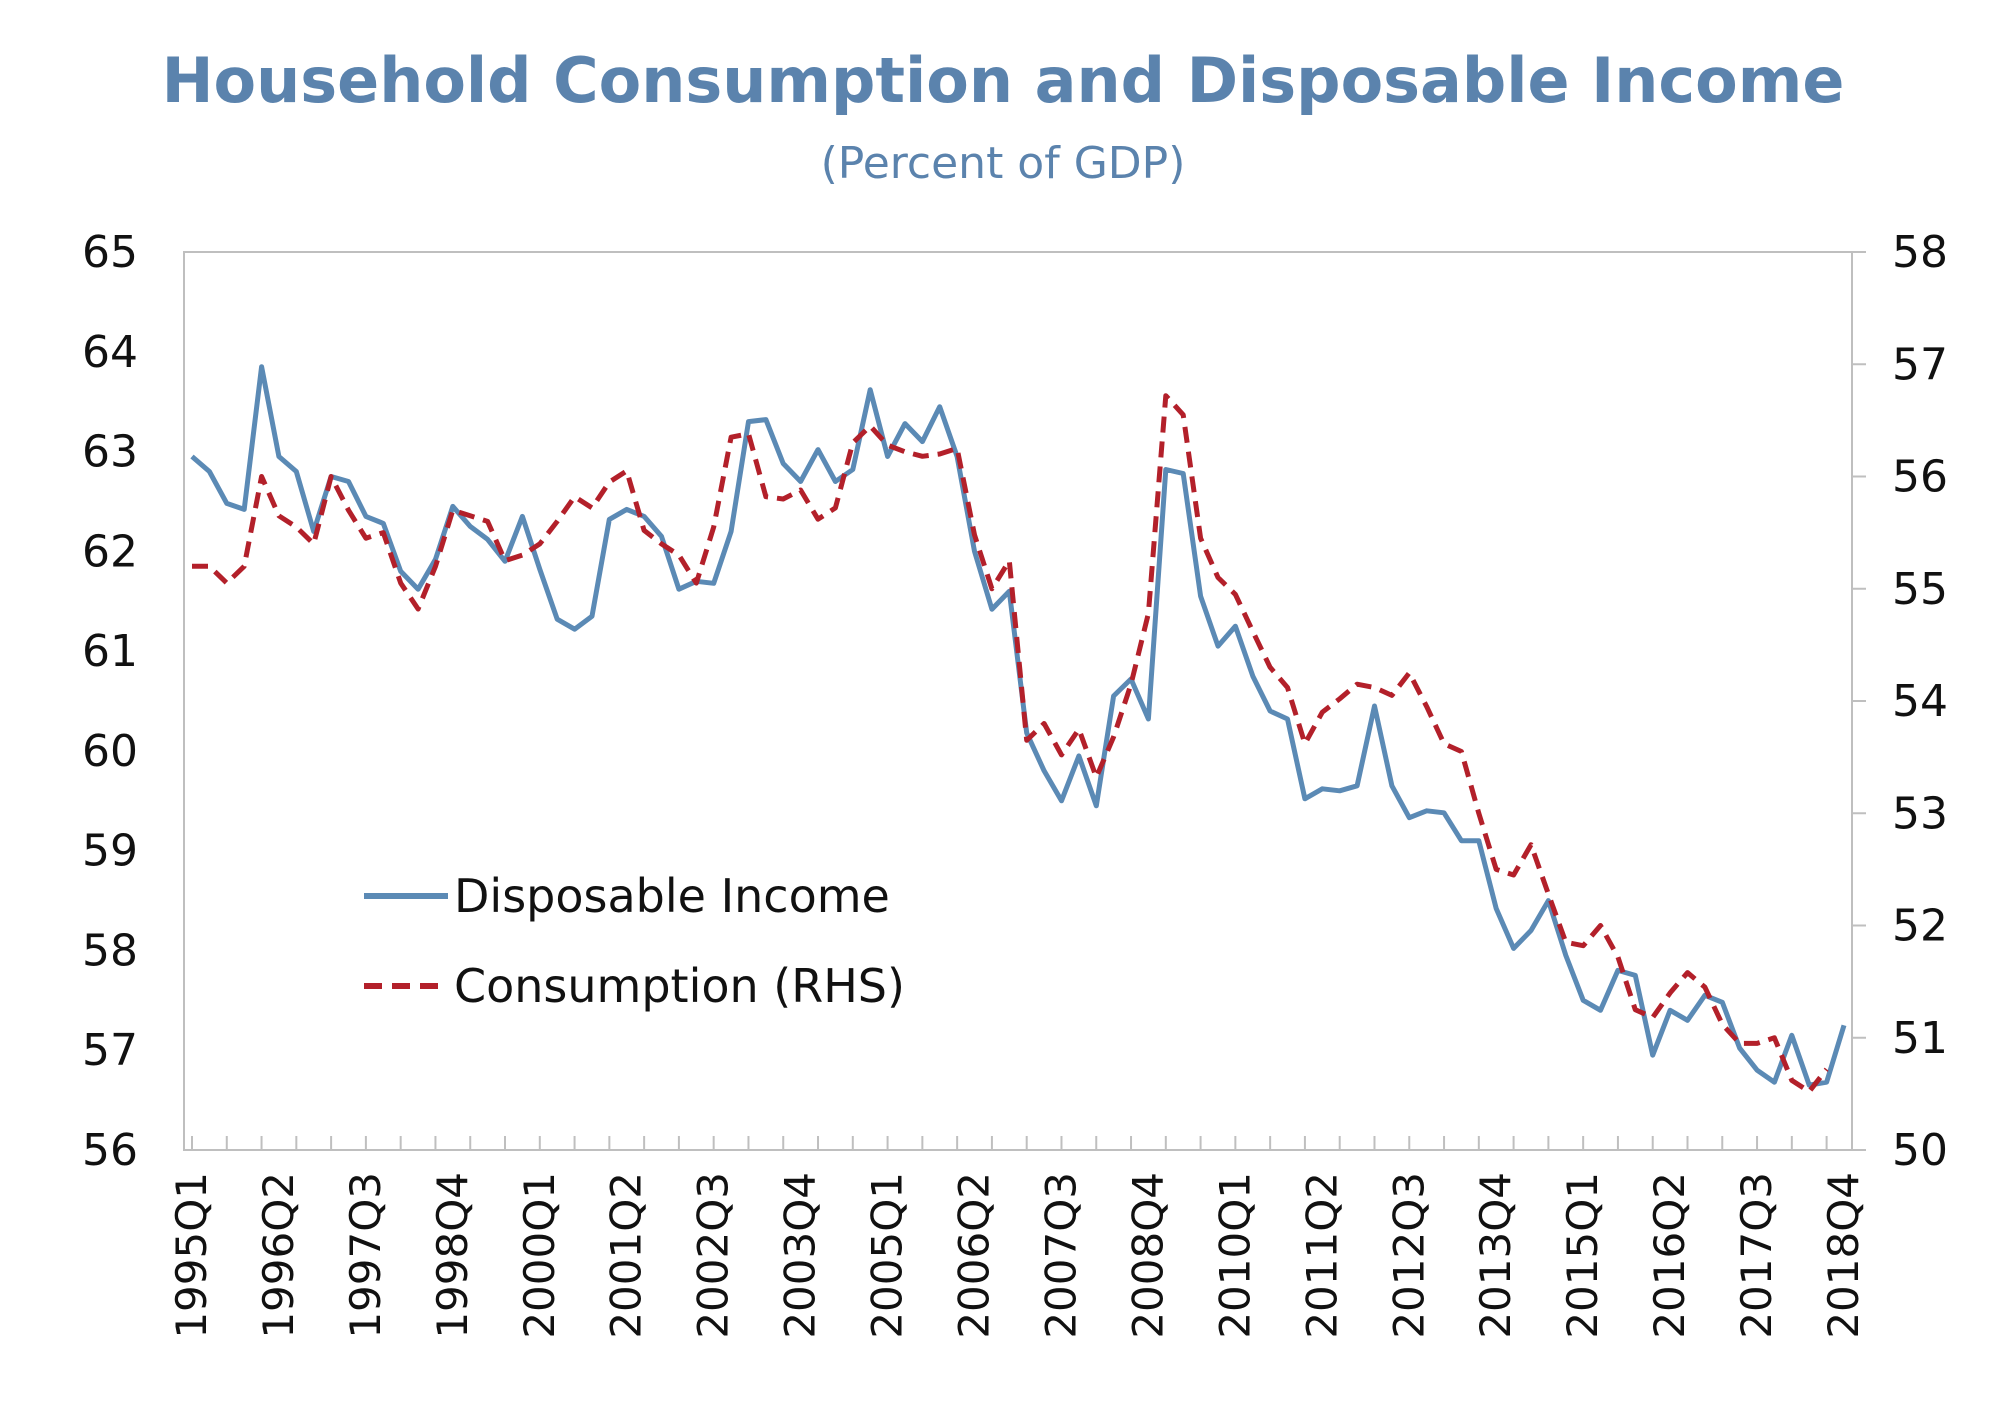  Describe the element at coordinates (1756, 1255) in the screenshot. I see `x-tick-label: 2017Q3` at that location.